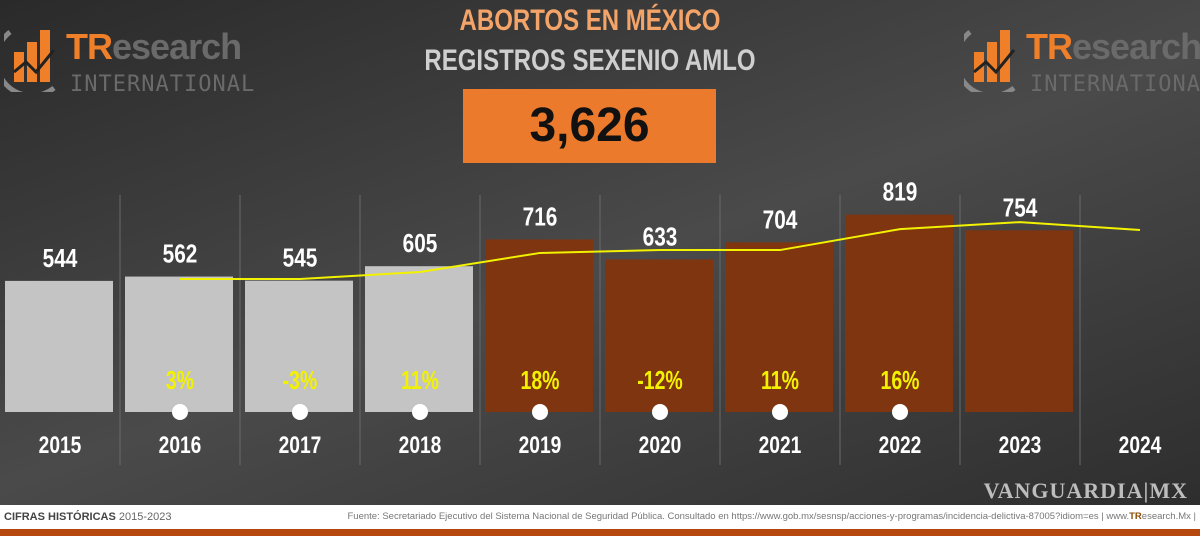 The width and height of the screenshot is (1200, 536). I want to click on footer-label: CIFRAS HISTÓRICAS, so click(60, 517).